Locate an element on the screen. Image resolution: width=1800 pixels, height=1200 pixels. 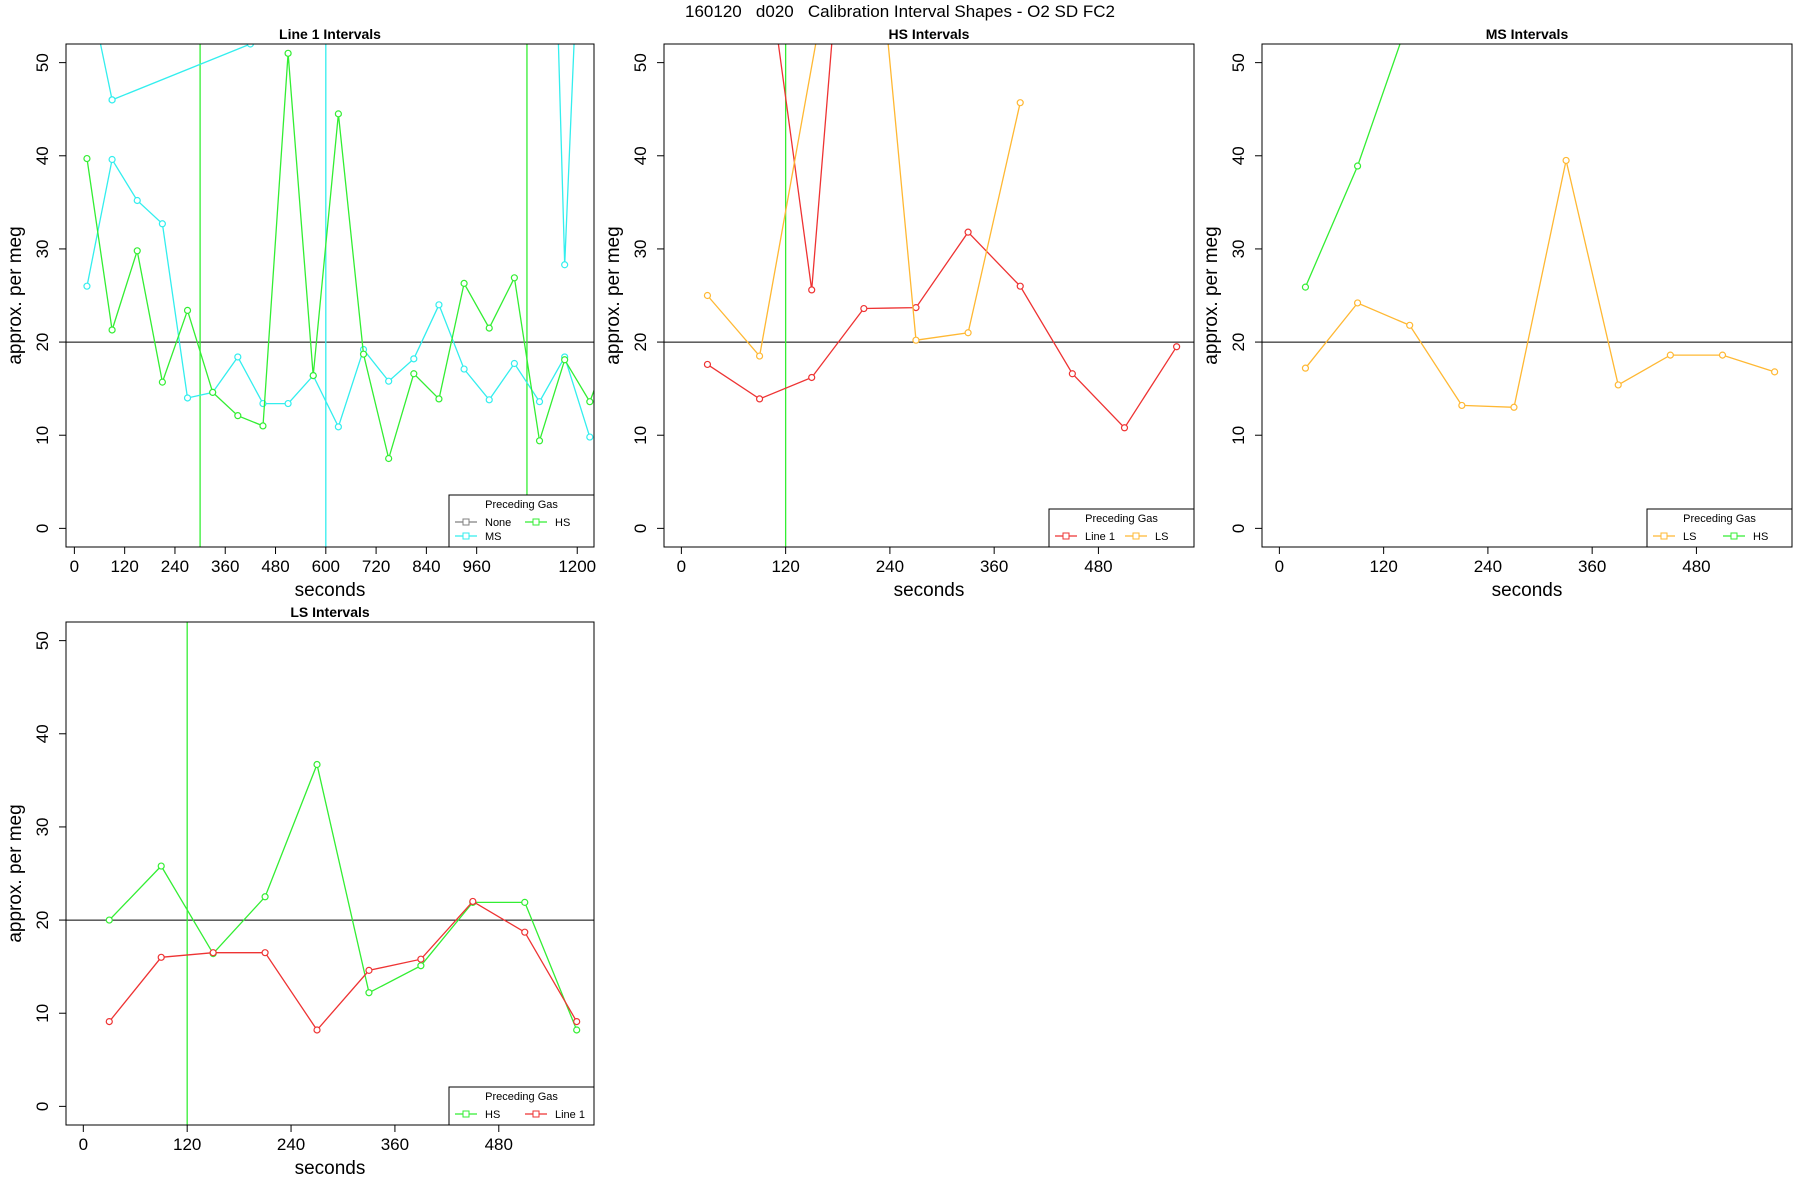
panel-title: Line 1 Intervals is located at coordinates (330, 34).